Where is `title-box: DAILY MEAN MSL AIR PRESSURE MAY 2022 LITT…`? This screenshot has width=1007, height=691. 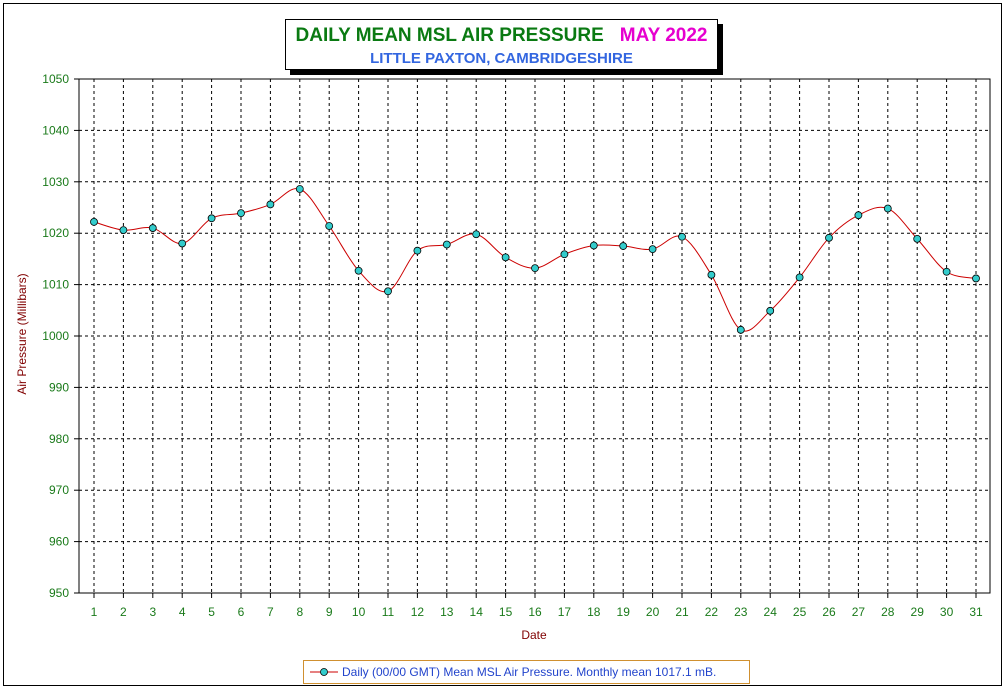
title-box: DAILY MEAN MSL AIR PRESSURE MAY 2022 LITT… is located at coordinates (501, 44).